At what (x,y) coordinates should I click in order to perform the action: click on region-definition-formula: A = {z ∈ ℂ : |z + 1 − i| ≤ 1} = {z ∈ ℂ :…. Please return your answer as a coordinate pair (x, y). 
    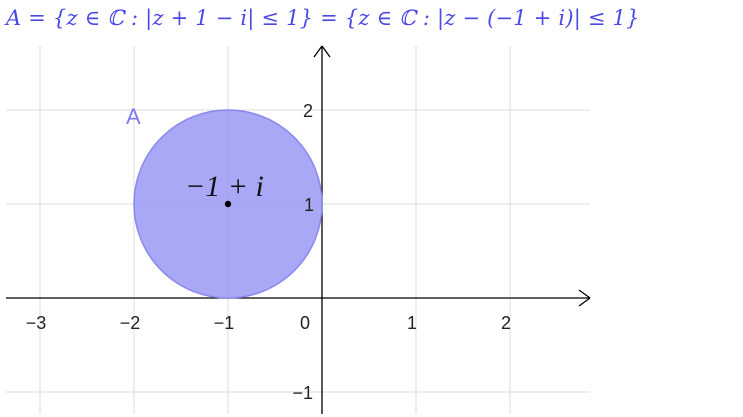
    Looking at the image, I should click on (323, 18).